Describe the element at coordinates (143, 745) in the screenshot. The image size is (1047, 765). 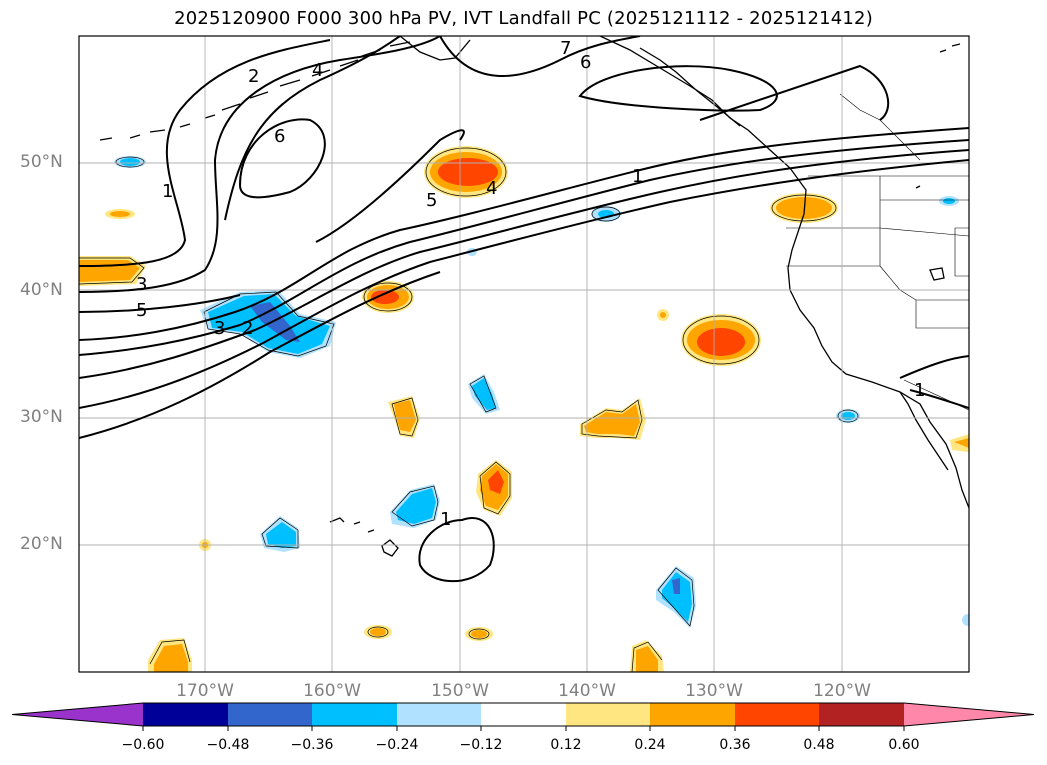
I see `colorbar-tick-label: −0.60` at that location.